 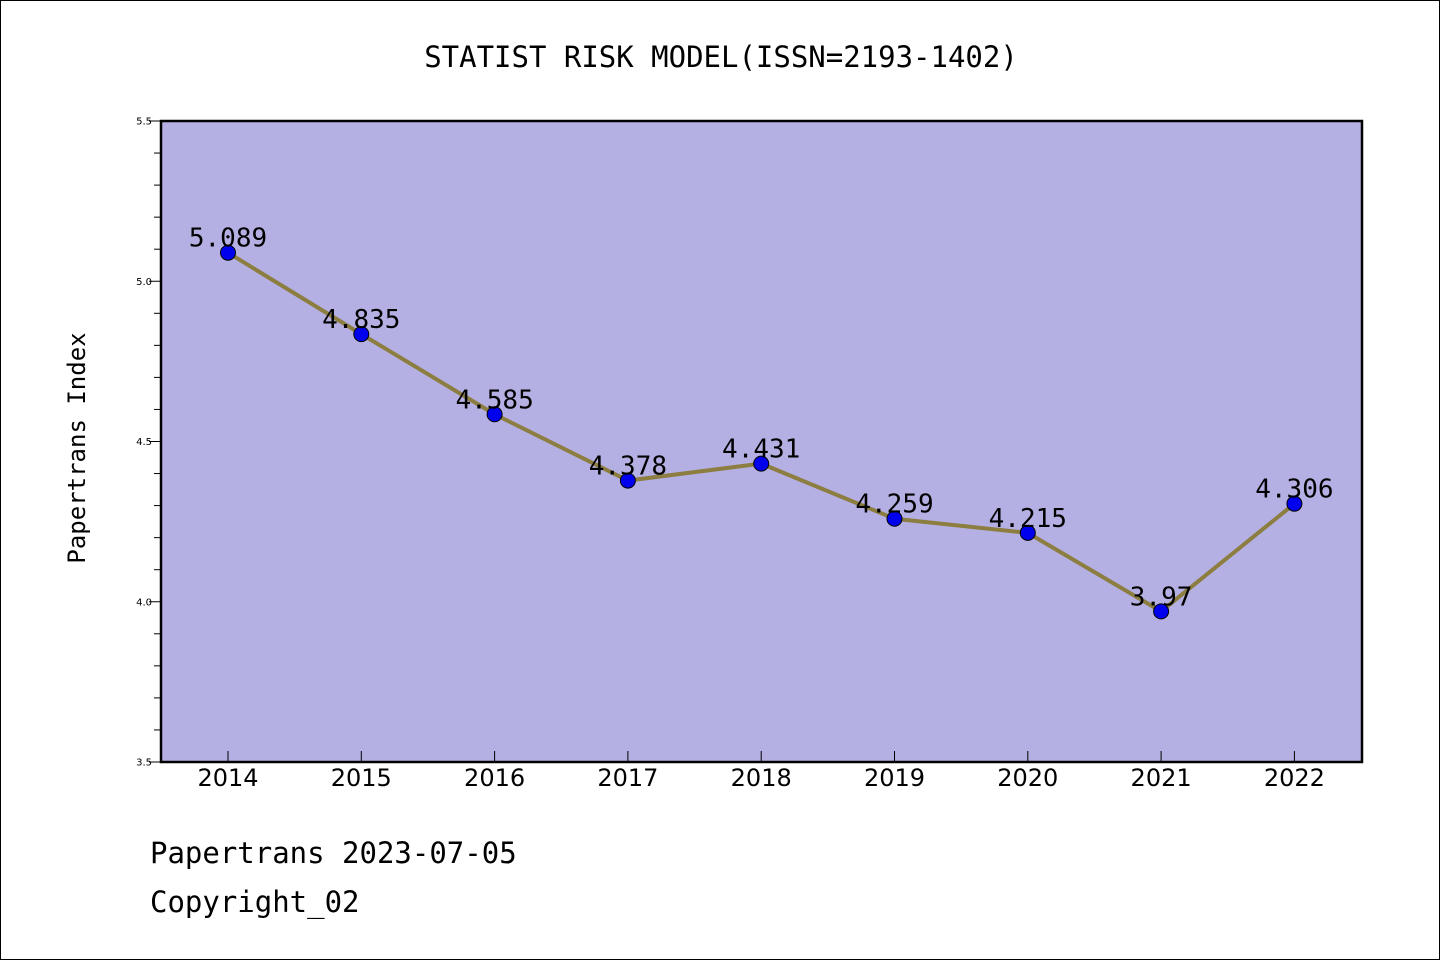 What do you see at coordinates (333, 853) in the screenshot?
I see `footer-date-line: Papertrans 2023-07-05` at bounding box center [333, 853].